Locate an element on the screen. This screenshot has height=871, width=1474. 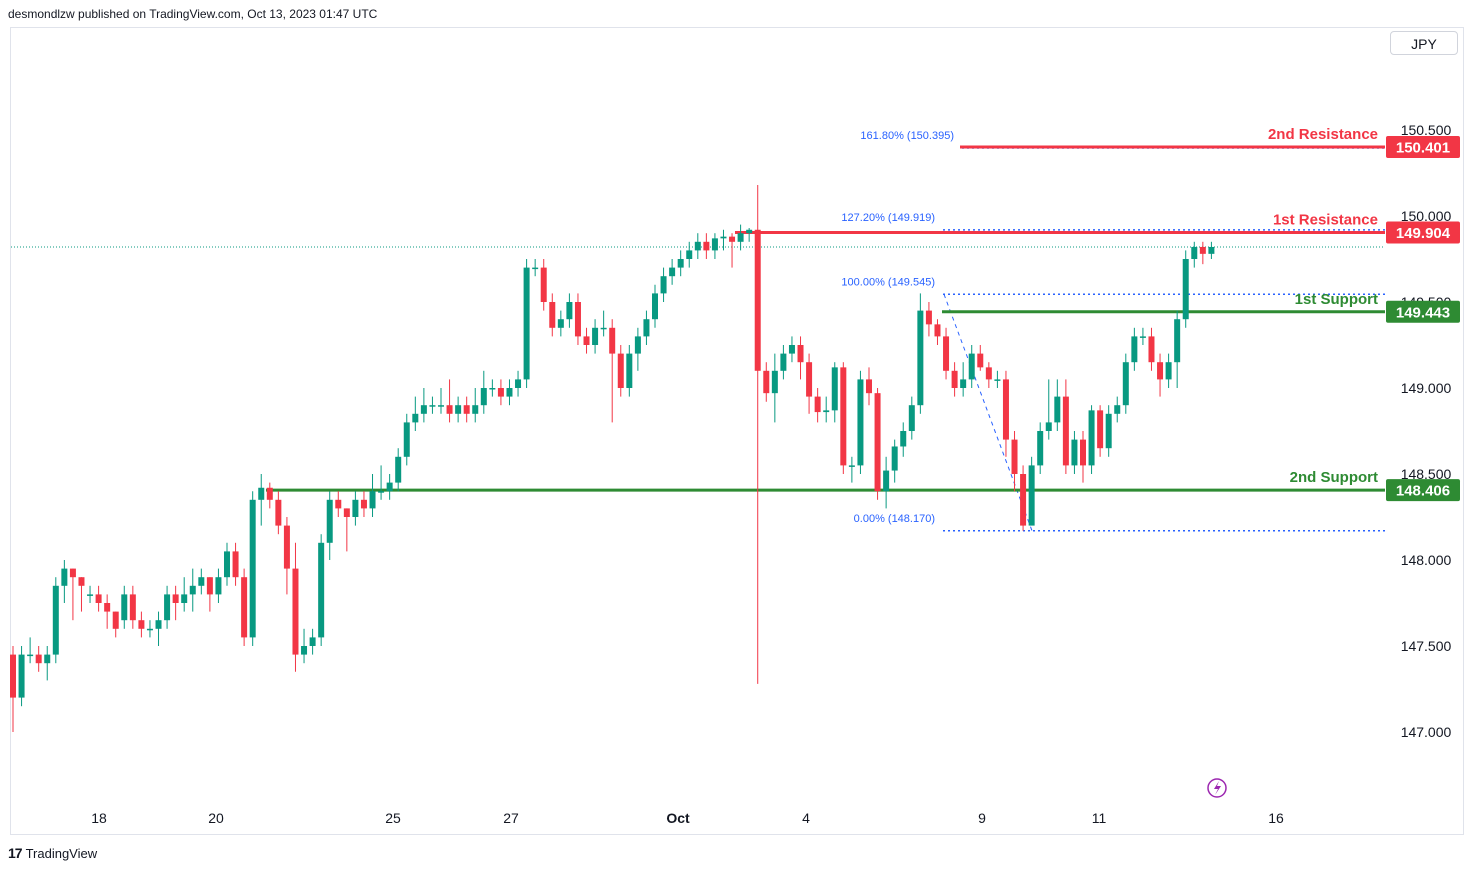
price-tag-label: 149.904 is located at coordinates (1423, 233).